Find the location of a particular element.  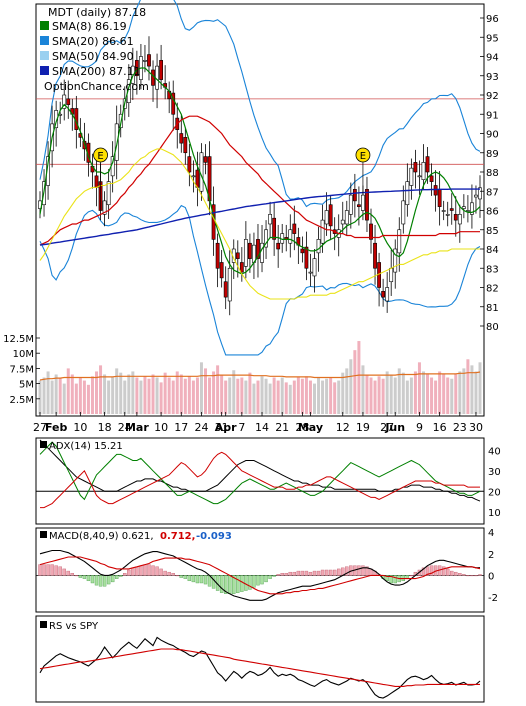

adx-y-axis: 40 30 20 10 is located at coordinates (494, 482).